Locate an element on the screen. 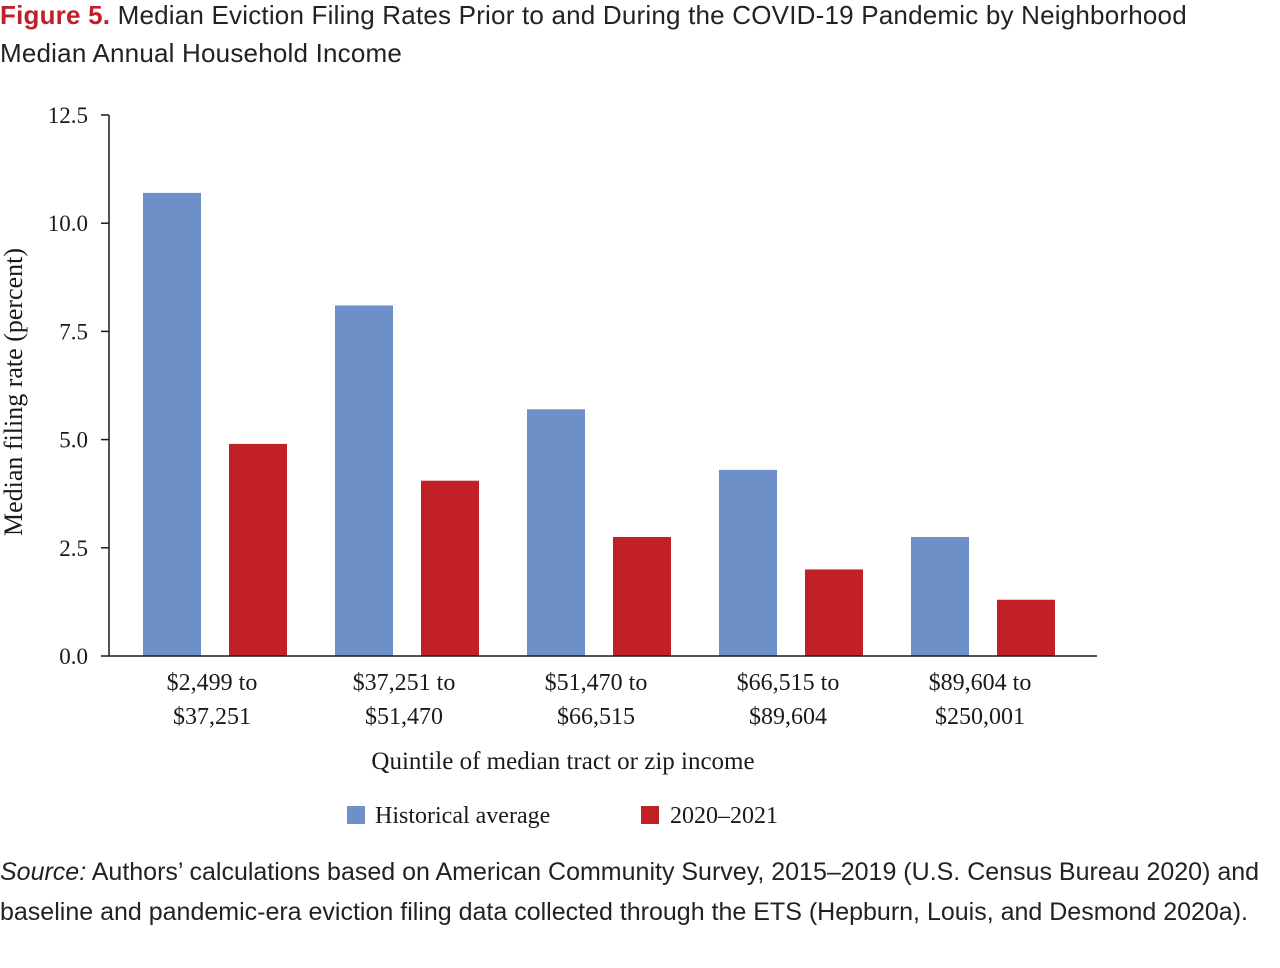 The height and width of the screenshot is (968, 1280). y-tick-label: 0.0 is located at coordinates (73, 656).